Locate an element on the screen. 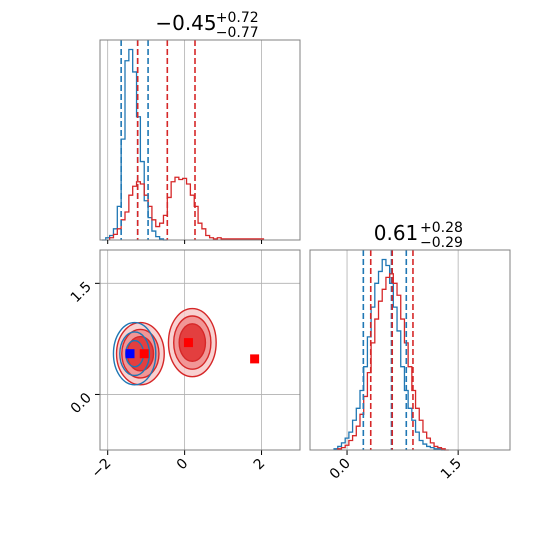  title-median: −0.45 is located at coordinates (185, 23).